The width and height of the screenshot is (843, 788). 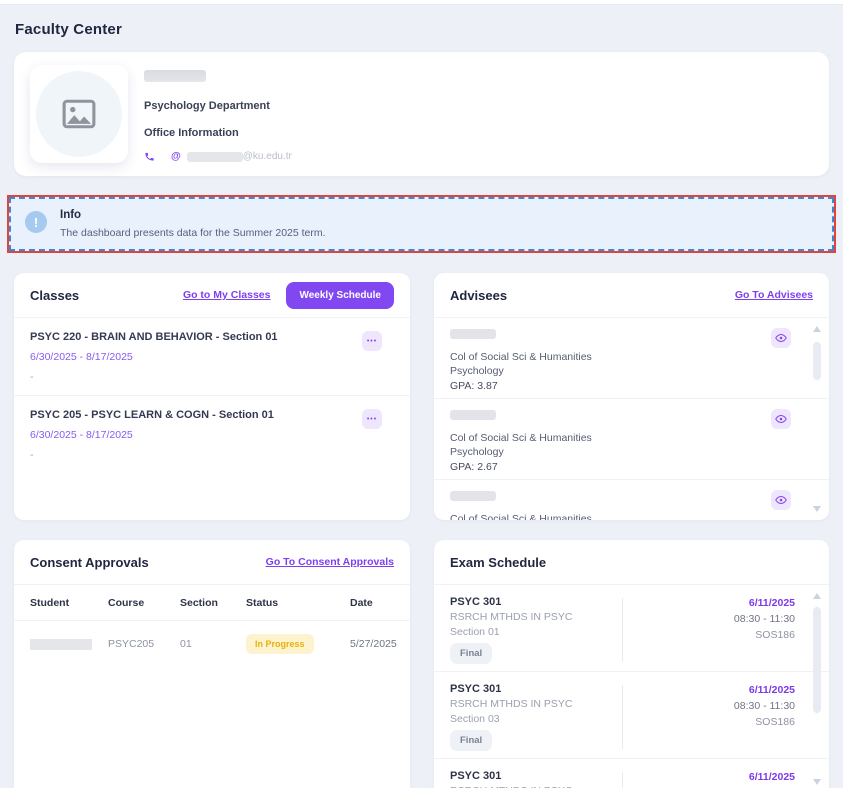 I want to click on weekly-schedule-button: Weekly Schedule, so click(x=340, y=295).